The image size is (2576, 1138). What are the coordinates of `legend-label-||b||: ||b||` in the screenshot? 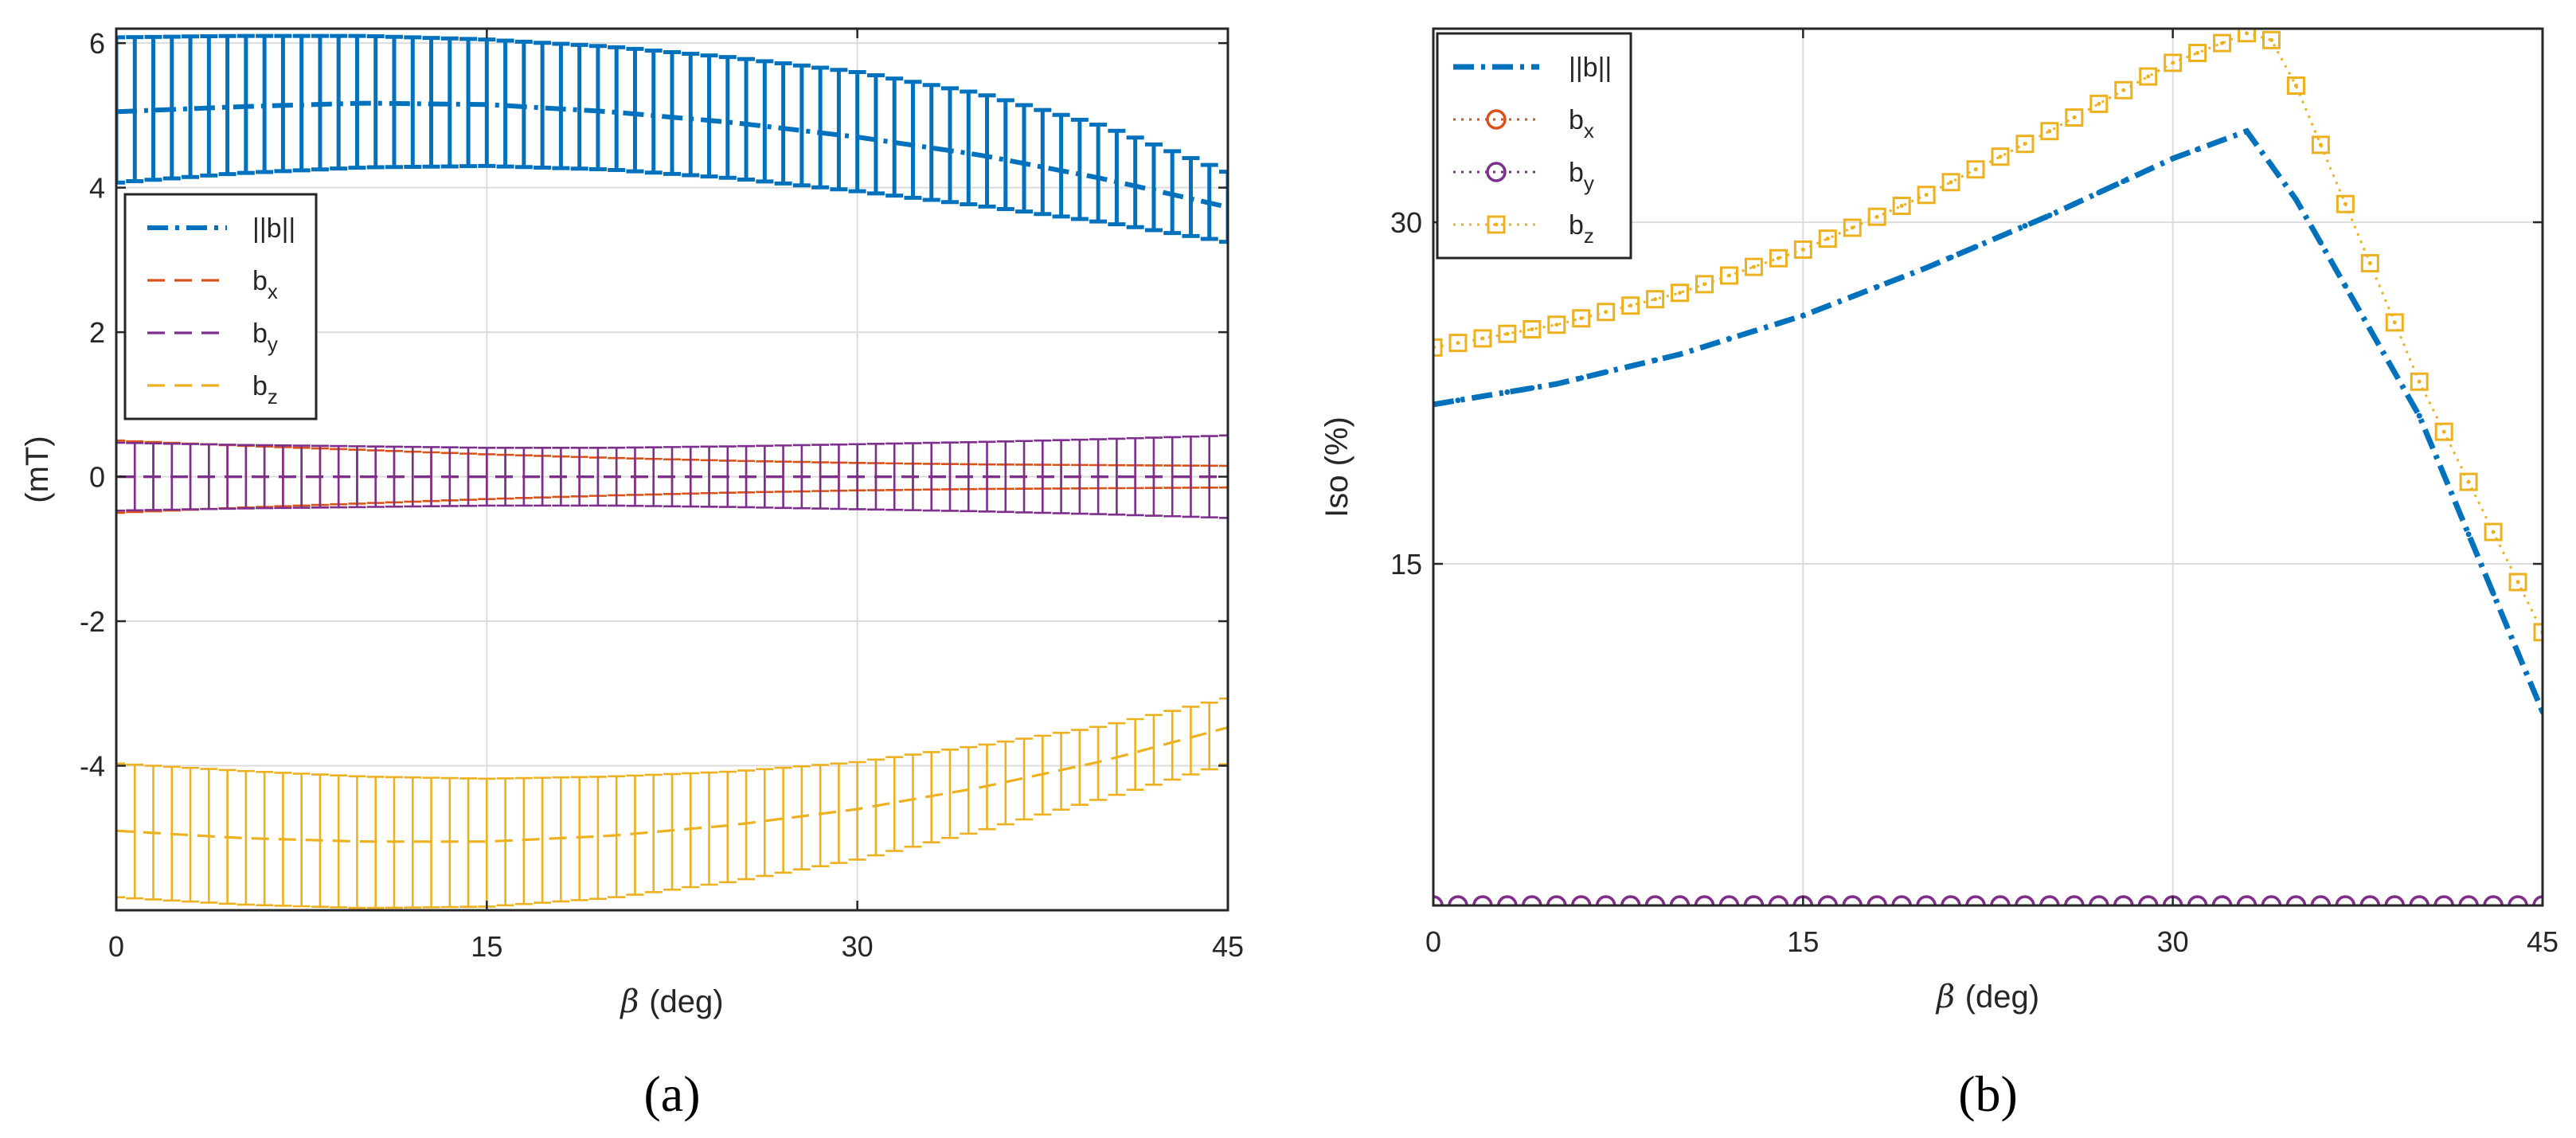 It's located at (274, 228).